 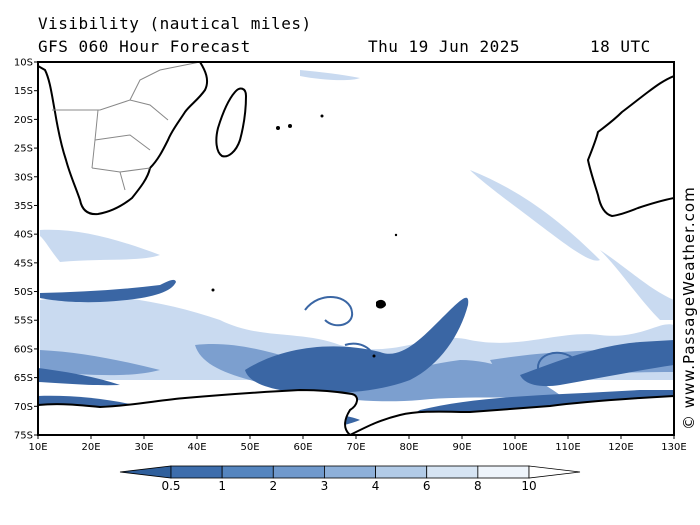 I want to click on forecast-subtitle: GFS 060 Hour Forecast, so click(x=144, y=46).